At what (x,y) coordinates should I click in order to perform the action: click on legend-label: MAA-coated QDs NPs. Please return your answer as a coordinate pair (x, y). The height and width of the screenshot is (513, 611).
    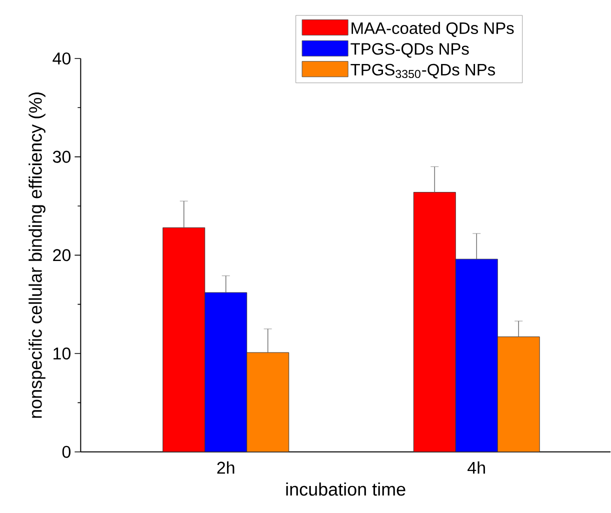
    Looking at the image, I should click on (433, 30).